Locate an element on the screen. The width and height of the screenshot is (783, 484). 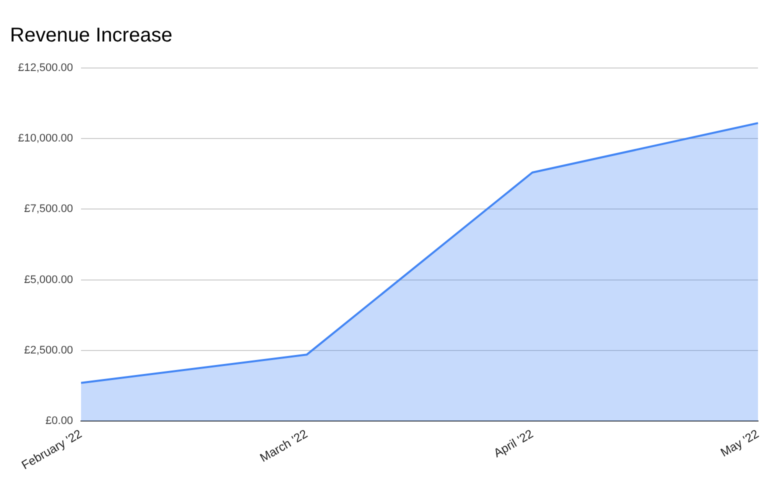
chart-title: Revenue Increase is located at coordinates (91, 35).